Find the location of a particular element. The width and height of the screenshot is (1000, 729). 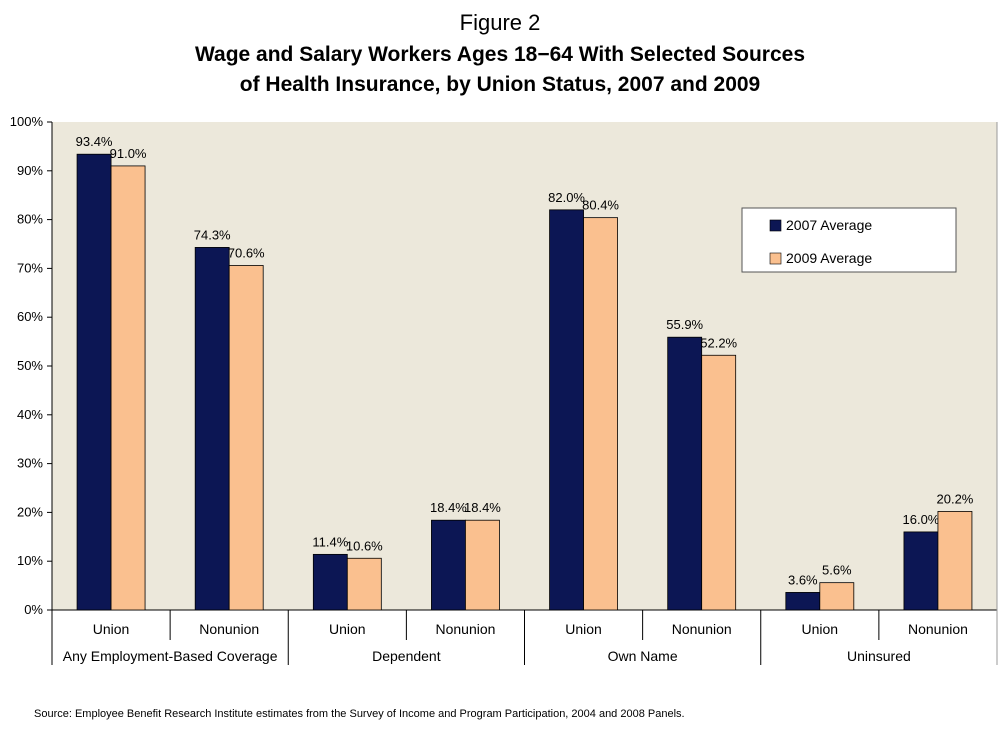

y-tick-label: 50% is located at coordinates (30, 365).